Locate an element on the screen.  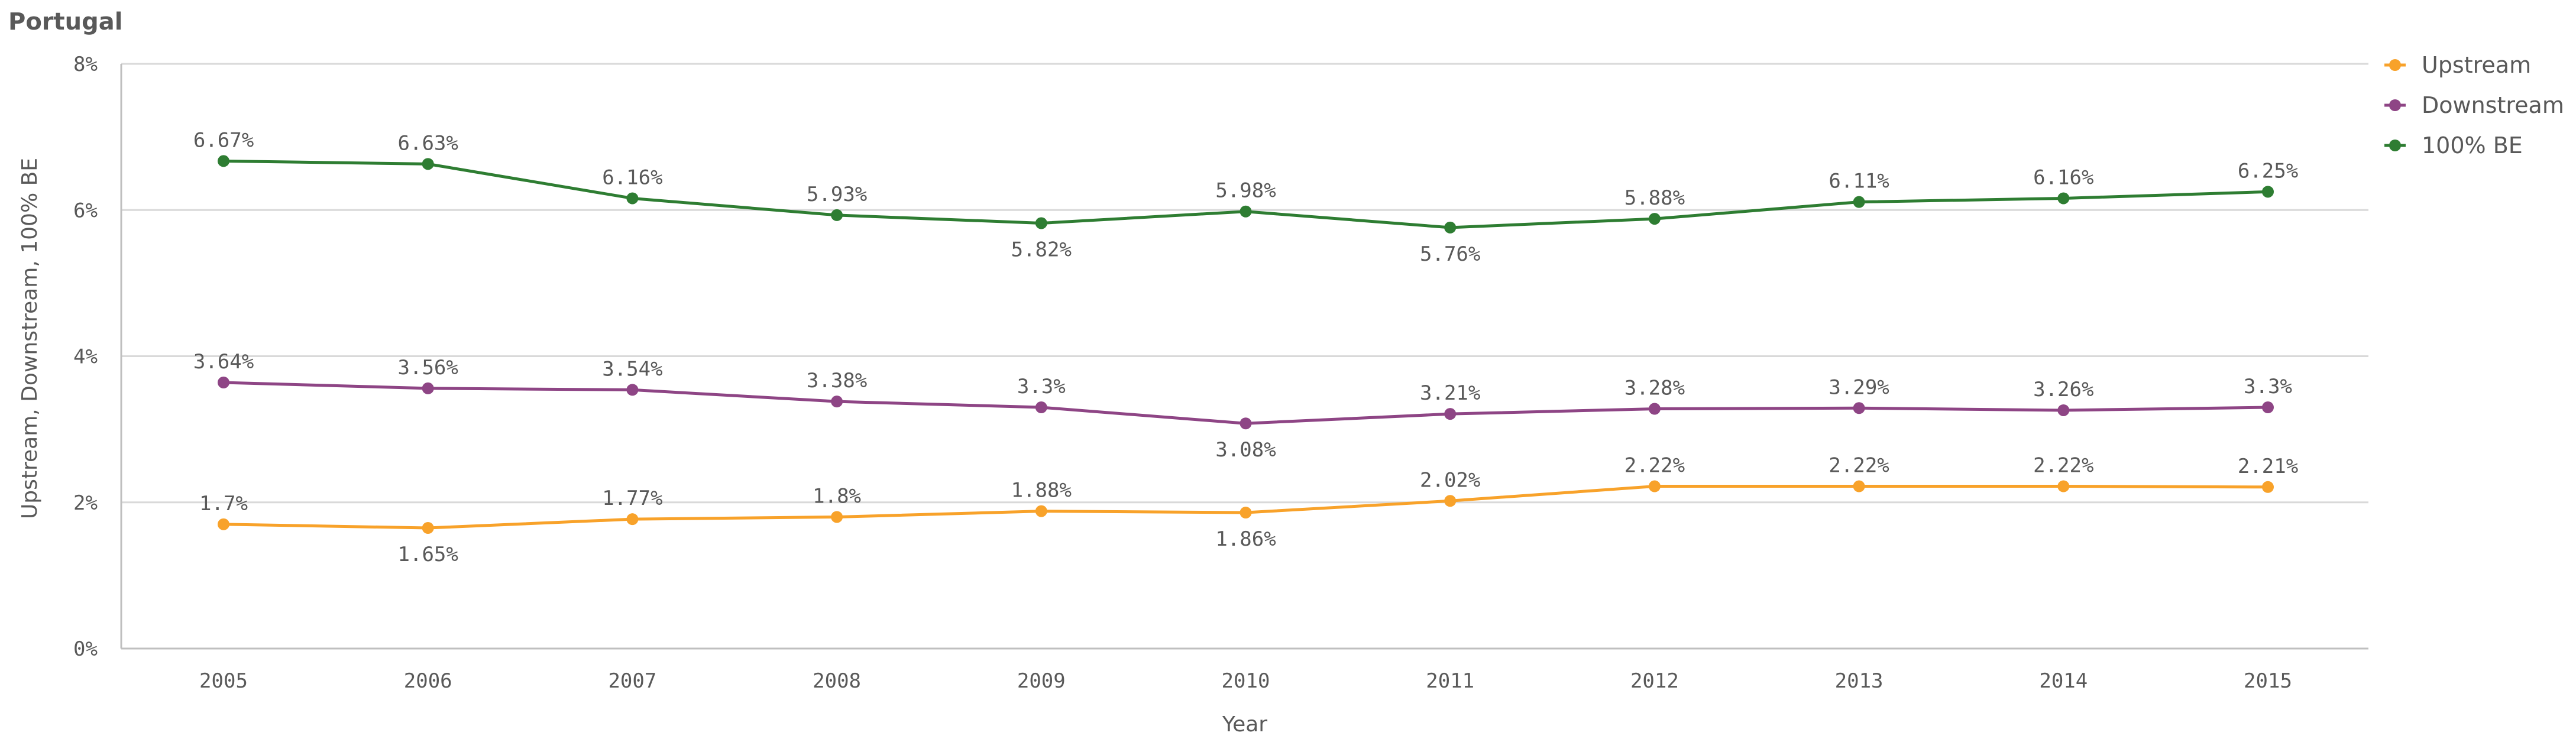
data-label-upstream: 1.86% is located at coordinates (1246, 539).